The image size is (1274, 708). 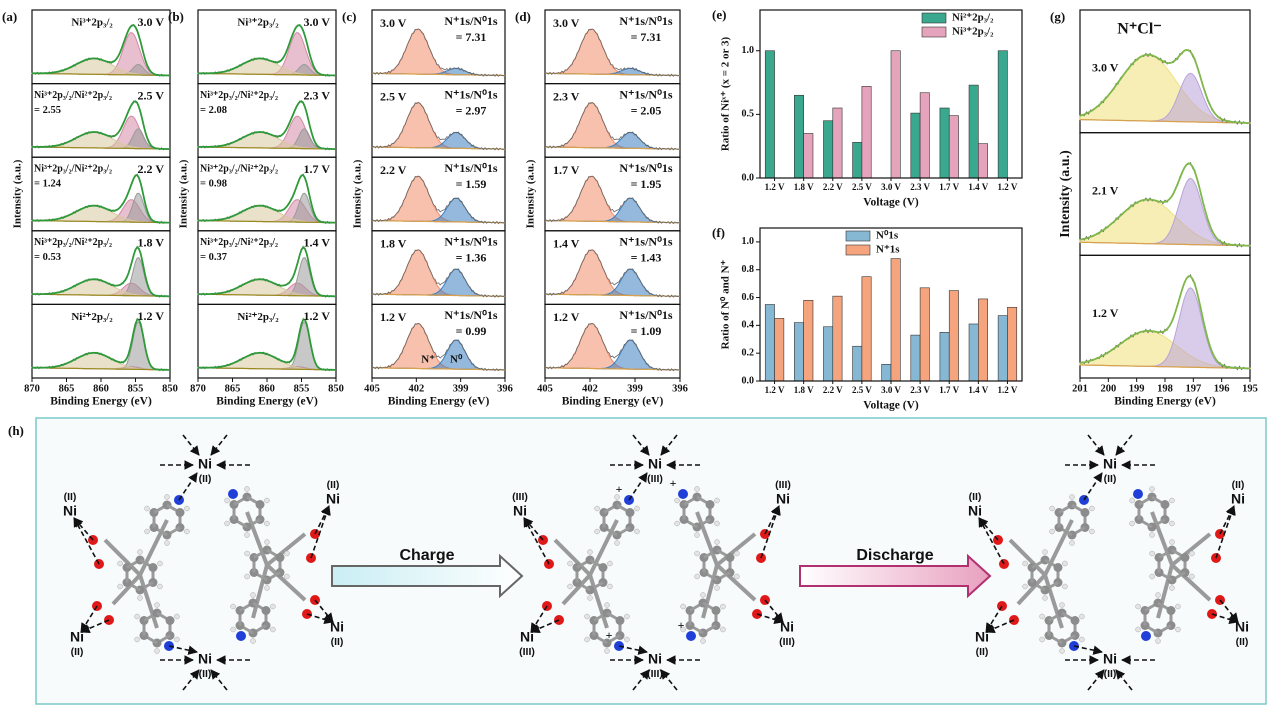 I want to click on sub-panel, so click(x=612, y=341).